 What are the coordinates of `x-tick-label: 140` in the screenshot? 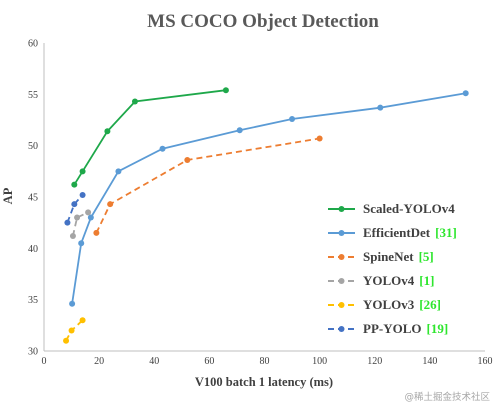 It's located at (429, 361).